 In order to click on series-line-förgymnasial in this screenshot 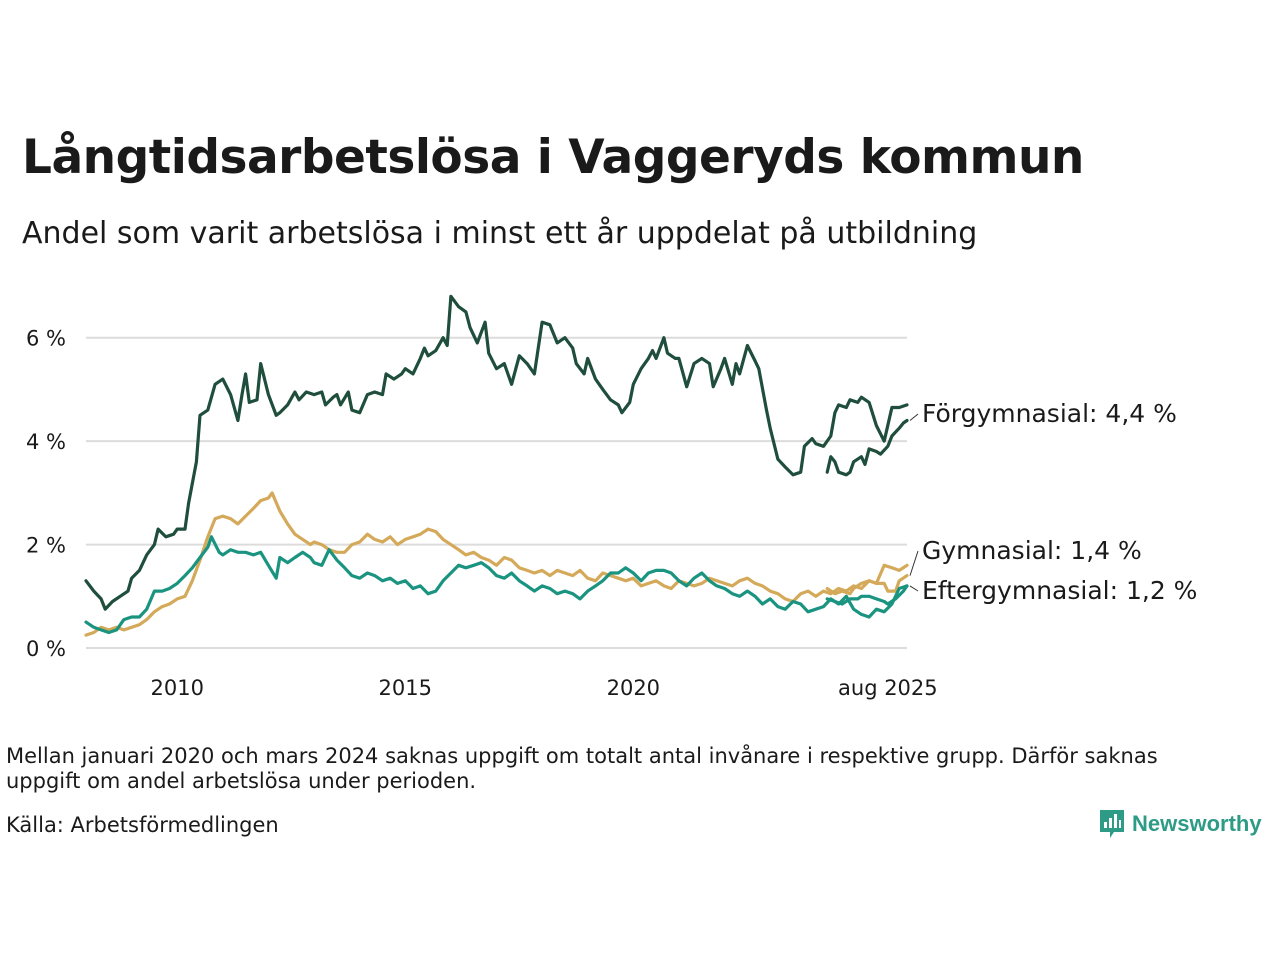, I will do `click(867, 447)`.